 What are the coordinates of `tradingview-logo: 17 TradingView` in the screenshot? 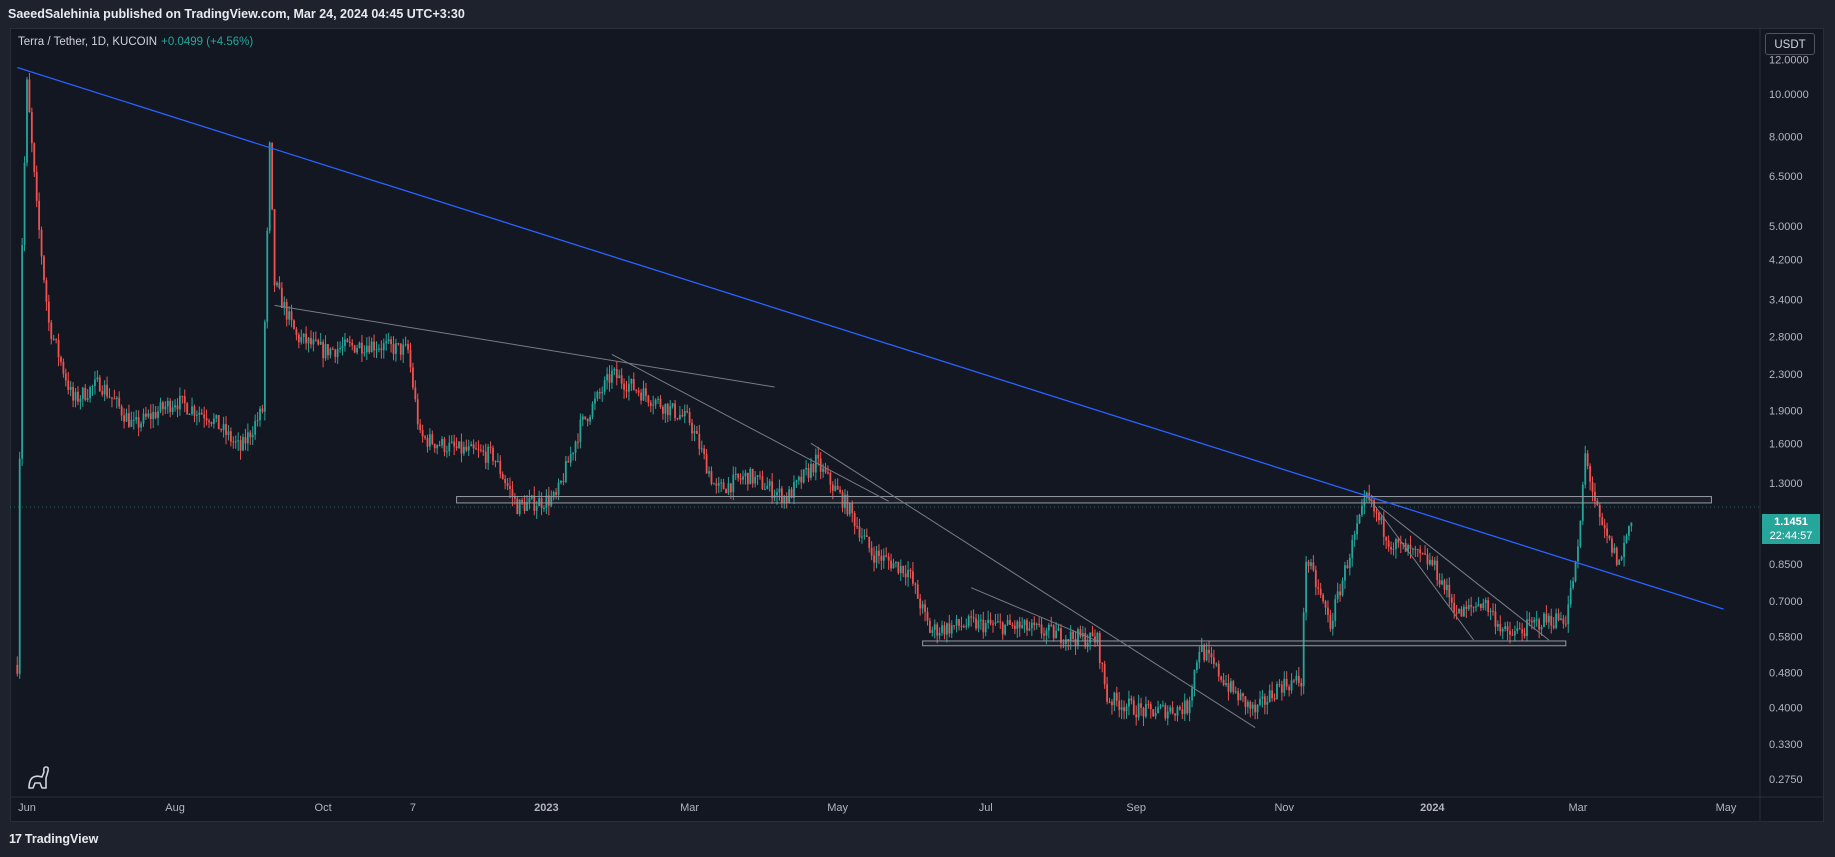 It's located at (53, 839).